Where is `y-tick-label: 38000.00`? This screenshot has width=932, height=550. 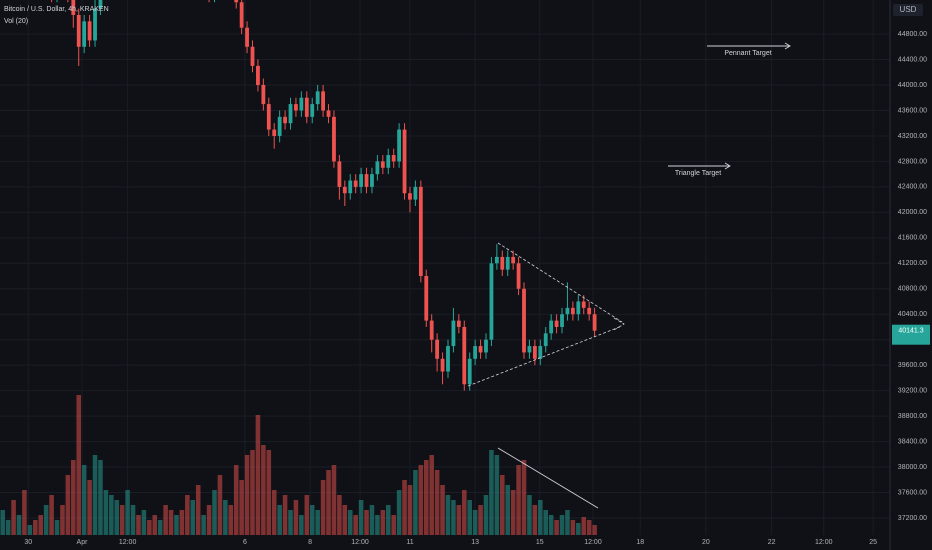
y-tick-label: 38000.00 is located at coordinates (912, 467).